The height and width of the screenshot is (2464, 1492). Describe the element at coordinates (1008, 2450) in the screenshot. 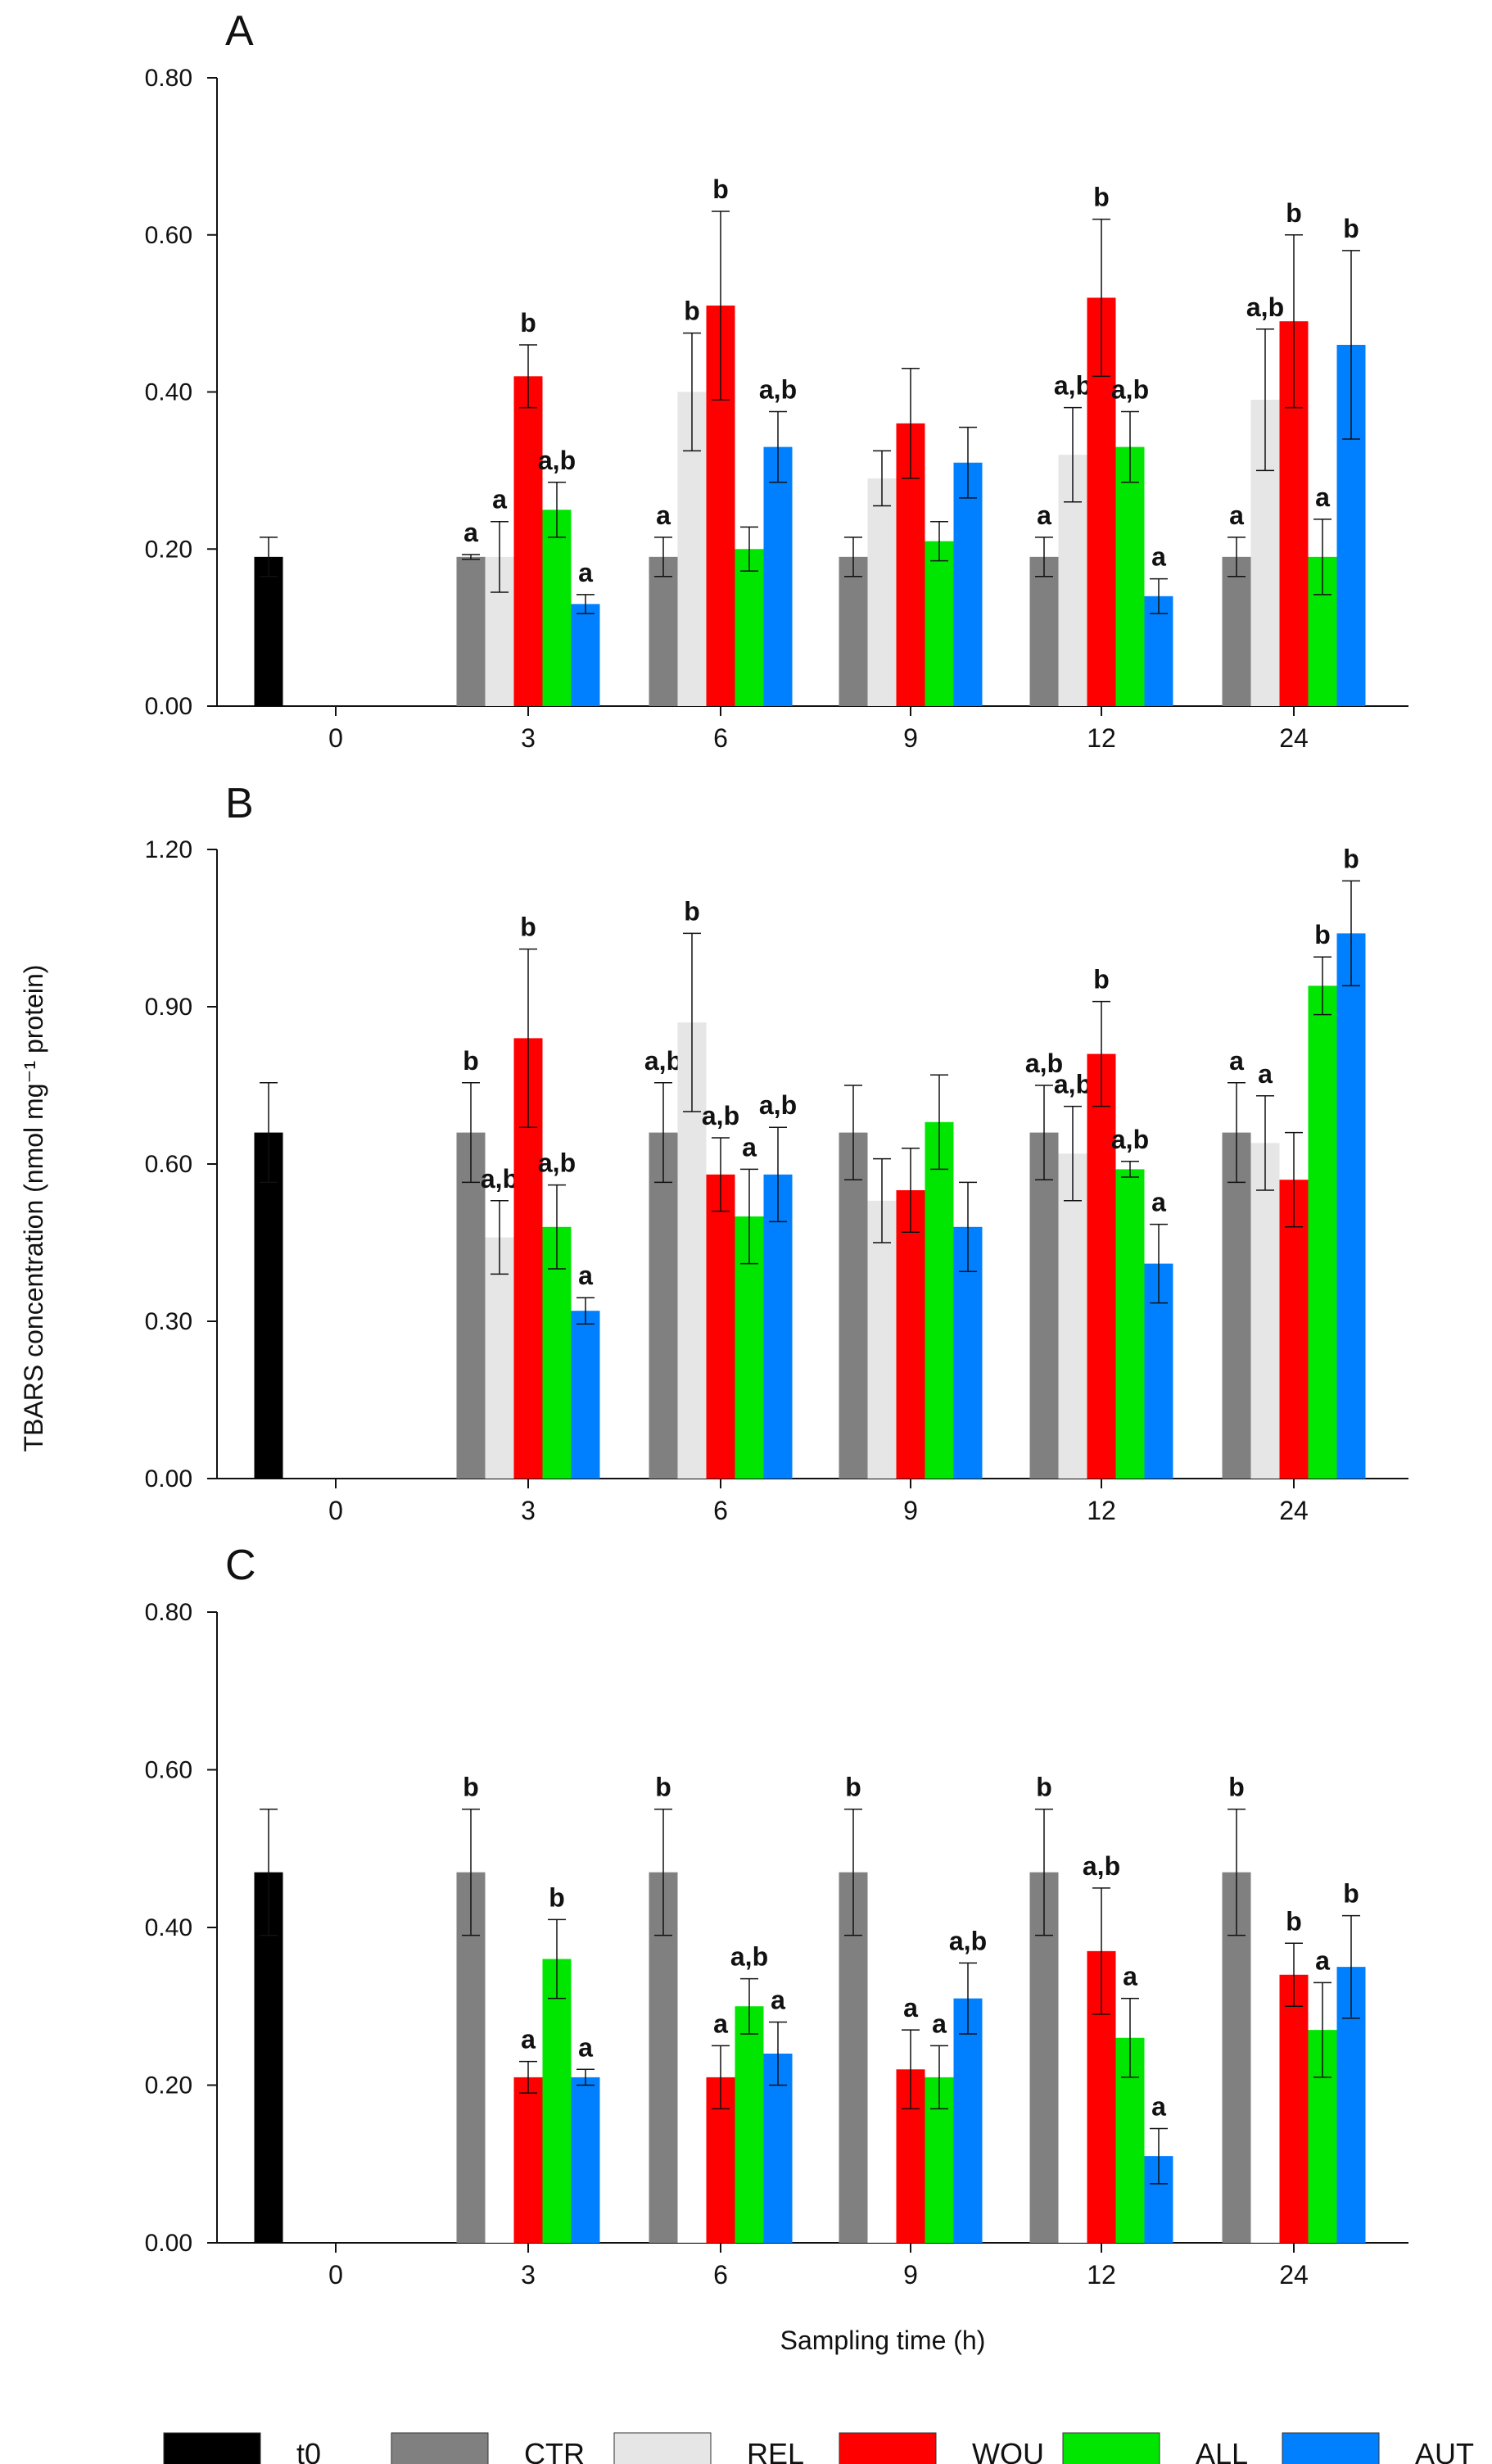

I see `legend-label-wou: WOU` at that location.